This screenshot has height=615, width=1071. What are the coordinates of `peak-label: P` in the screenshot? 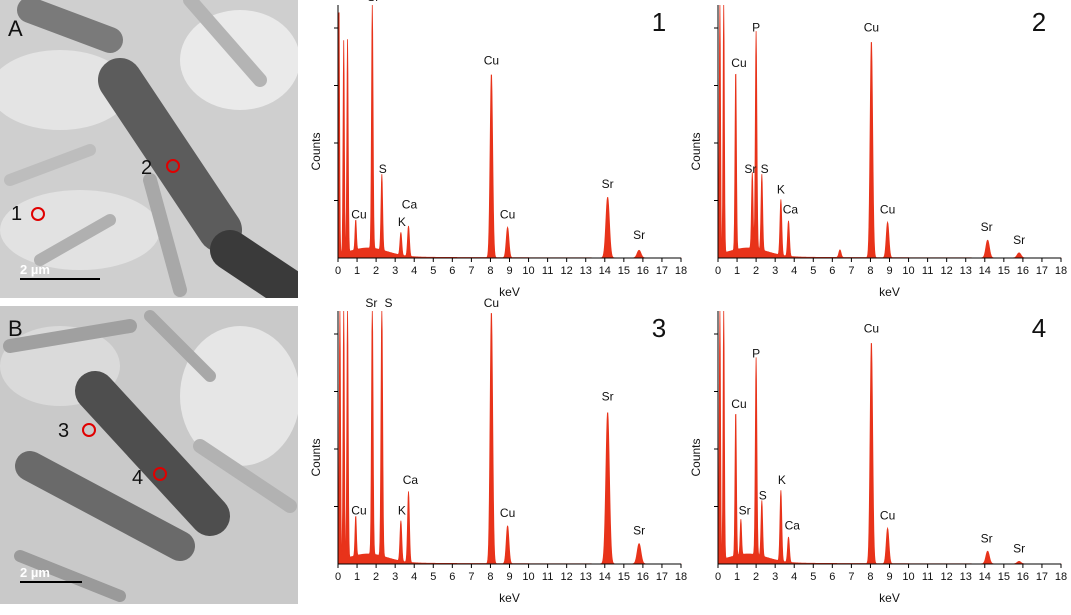 It's located at (756, 27).